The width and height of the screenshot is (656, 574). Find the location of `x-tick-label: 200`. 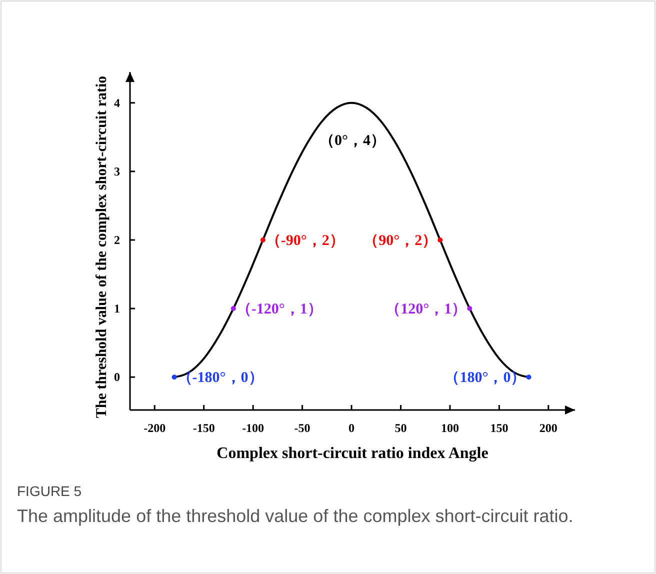

x-tick-label: 200 is located at coordinates (548, 428).